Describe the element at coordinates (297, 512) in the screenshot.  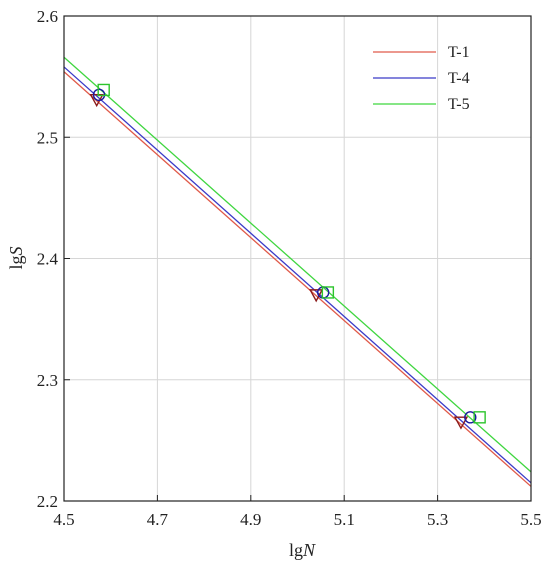
I see `x-tick-labels: 4.5 4.7 4.9 5.1 5.3 5.5` at that location.